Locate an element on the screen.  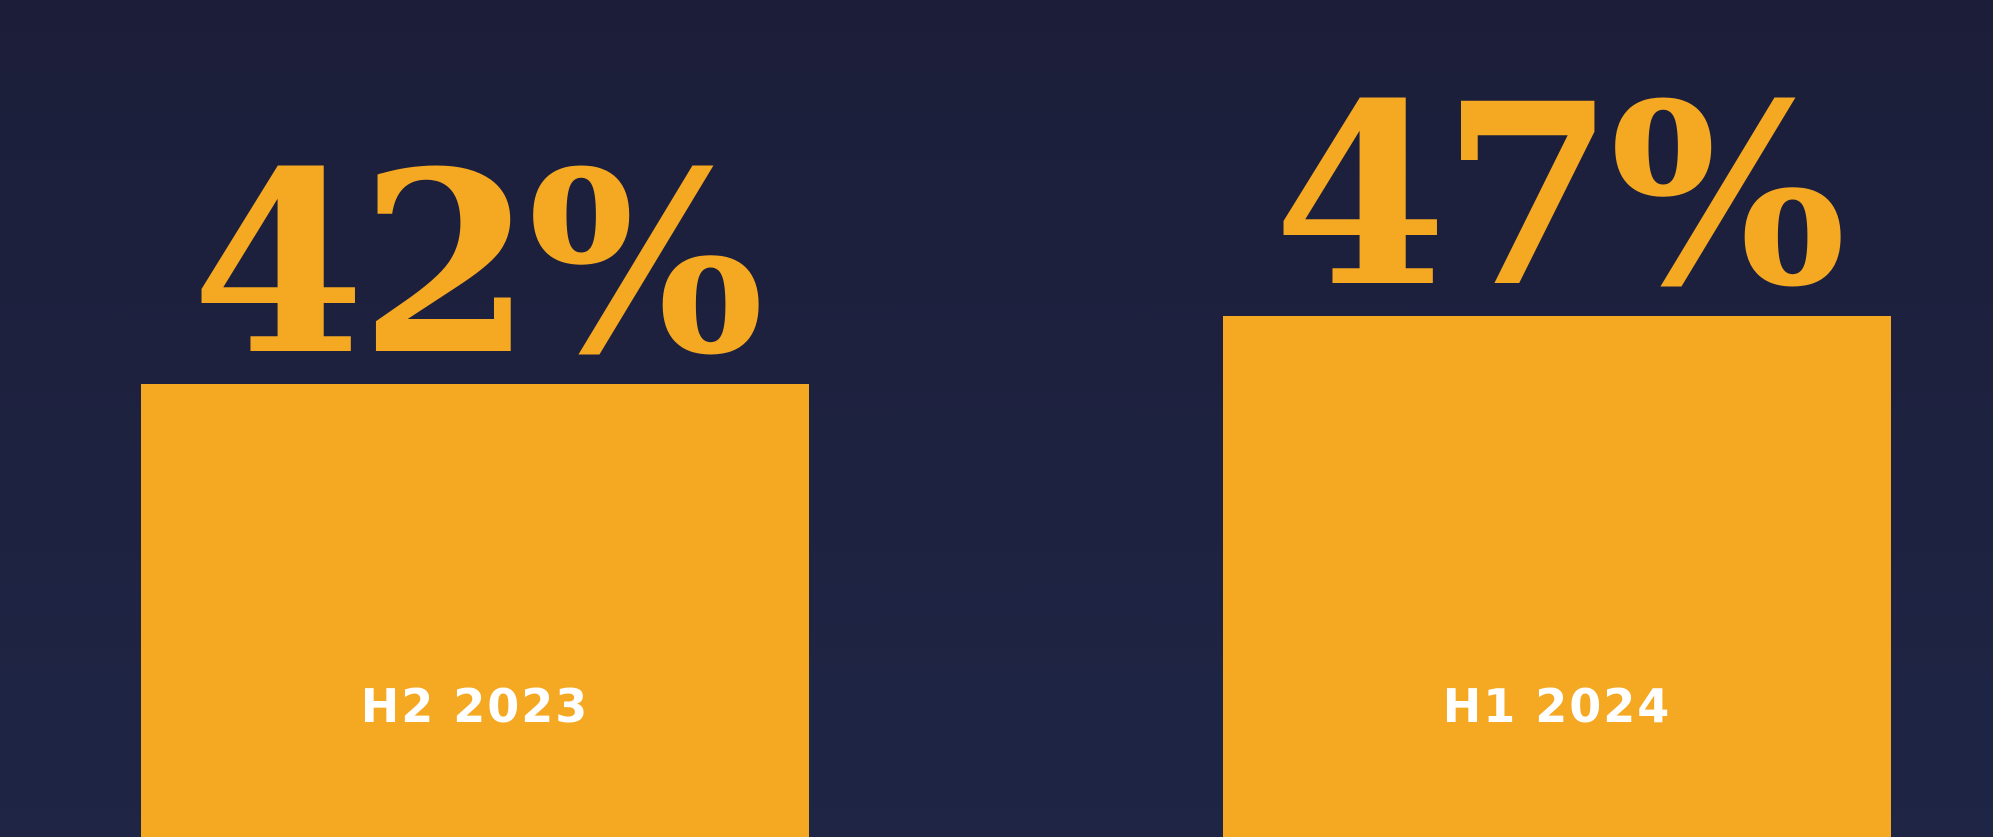
value-label-2: 47% is located at coordinates (1559, 194).